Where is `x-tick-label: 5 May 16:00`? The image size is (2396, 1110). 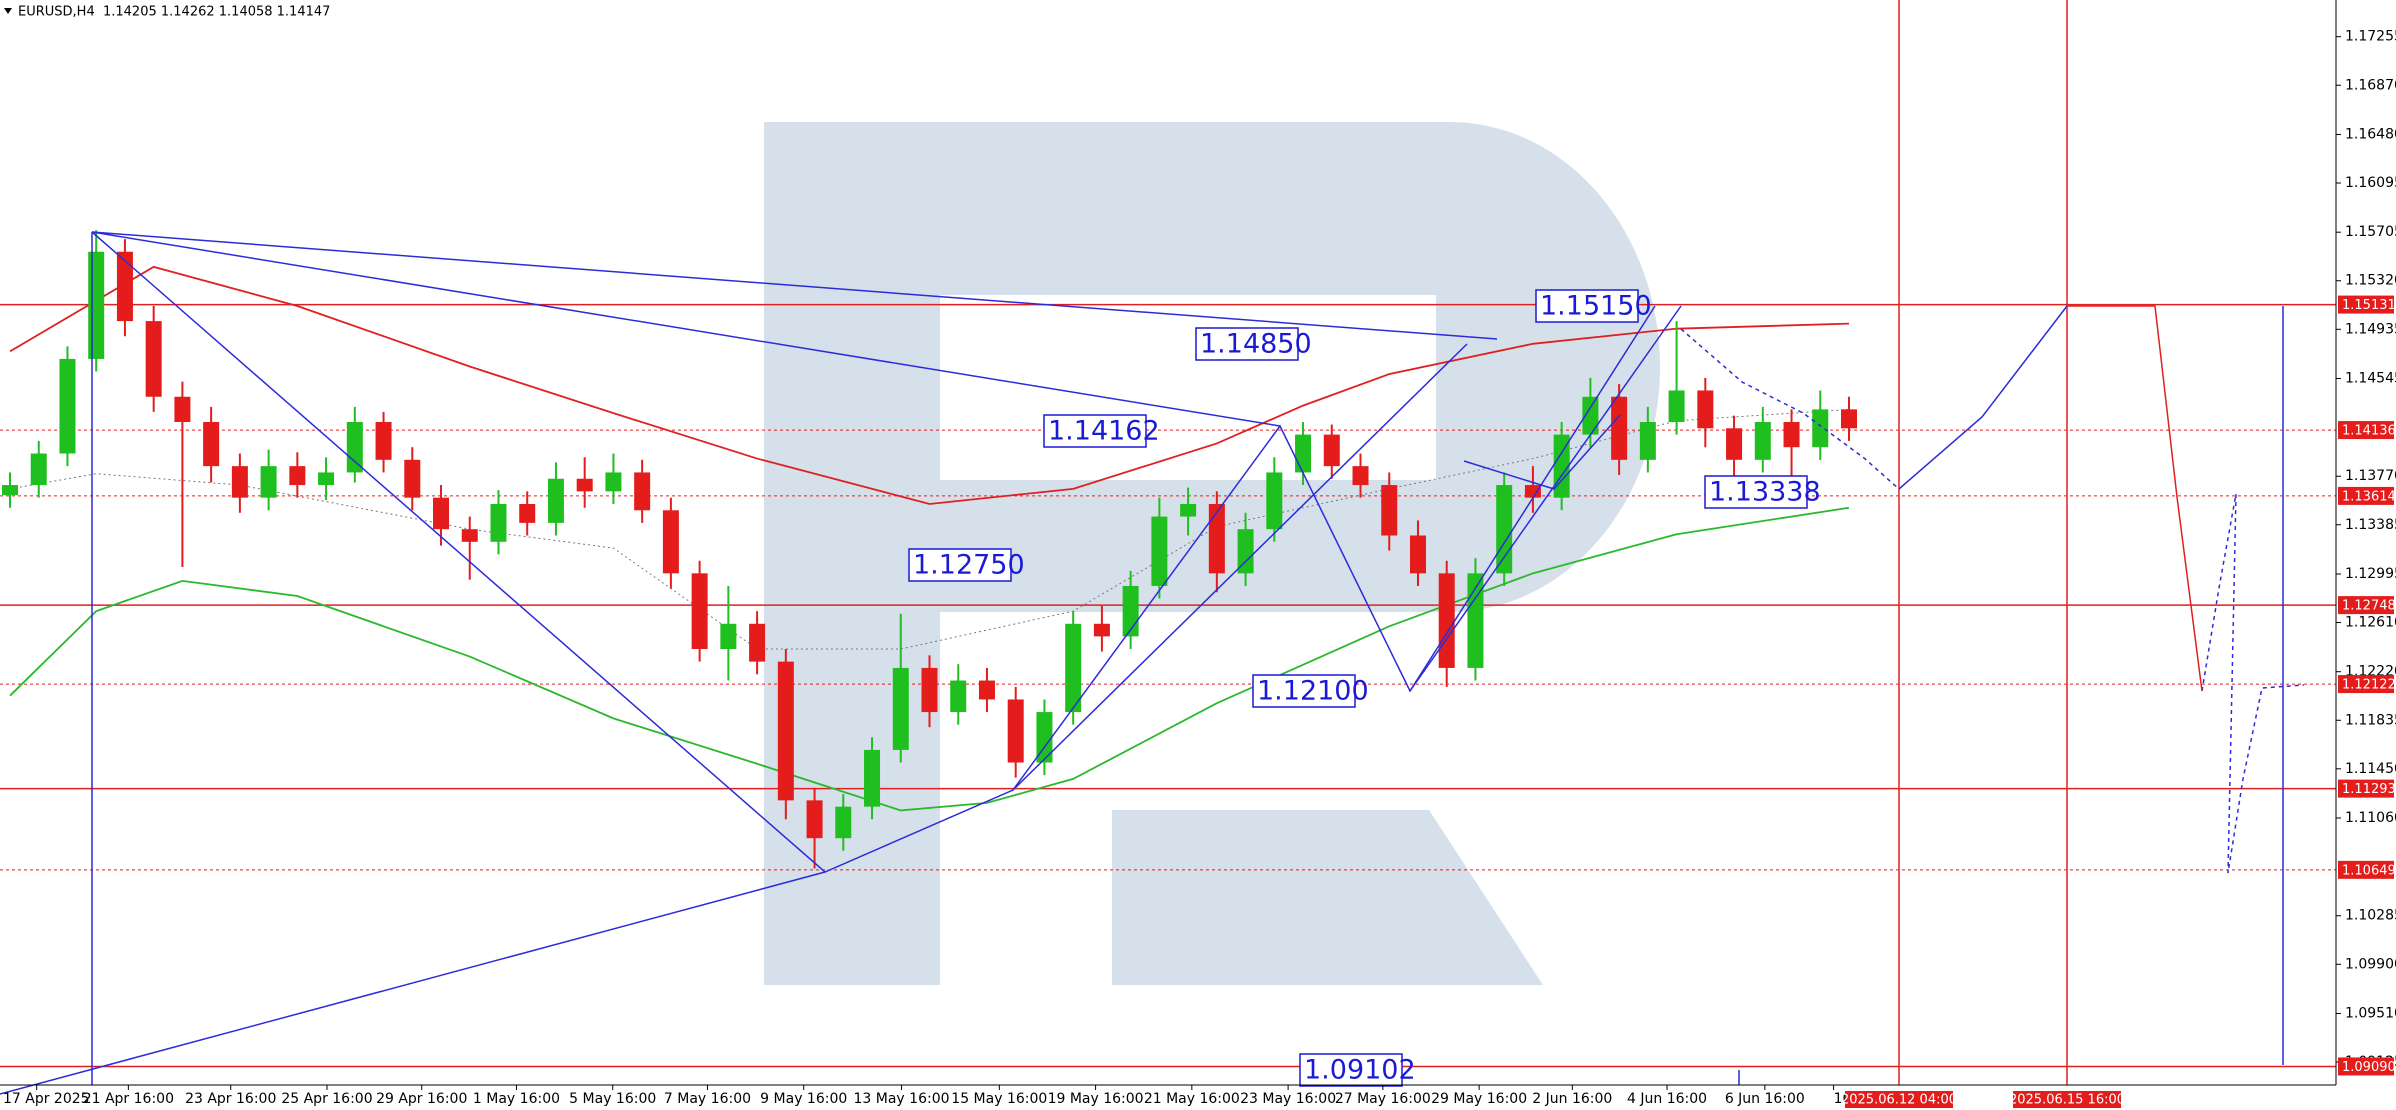 x-tick-label: 5 May 16:00 is located at coordinates (612, 1099).